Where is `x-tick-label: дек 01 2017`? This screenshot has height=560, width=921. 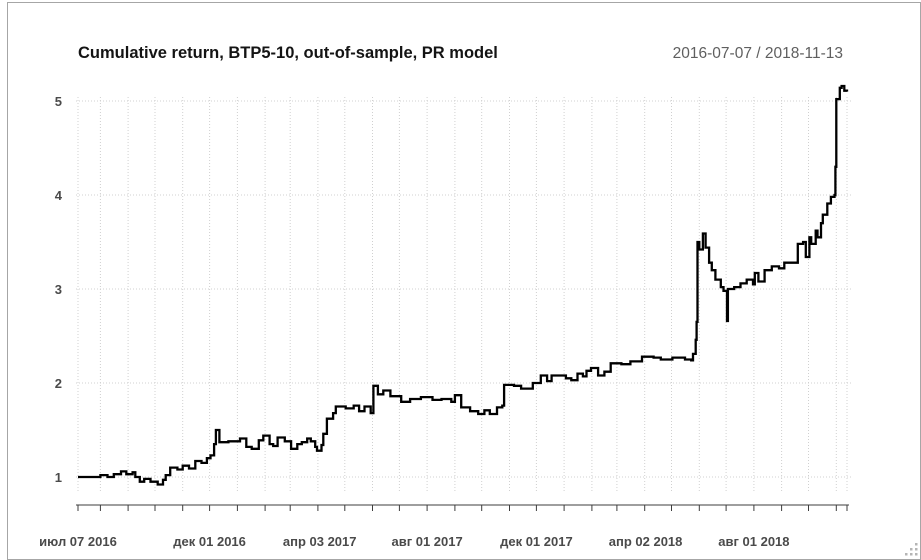 x-tick-label: дек 01 2017 is located at coordinates (536, 541).